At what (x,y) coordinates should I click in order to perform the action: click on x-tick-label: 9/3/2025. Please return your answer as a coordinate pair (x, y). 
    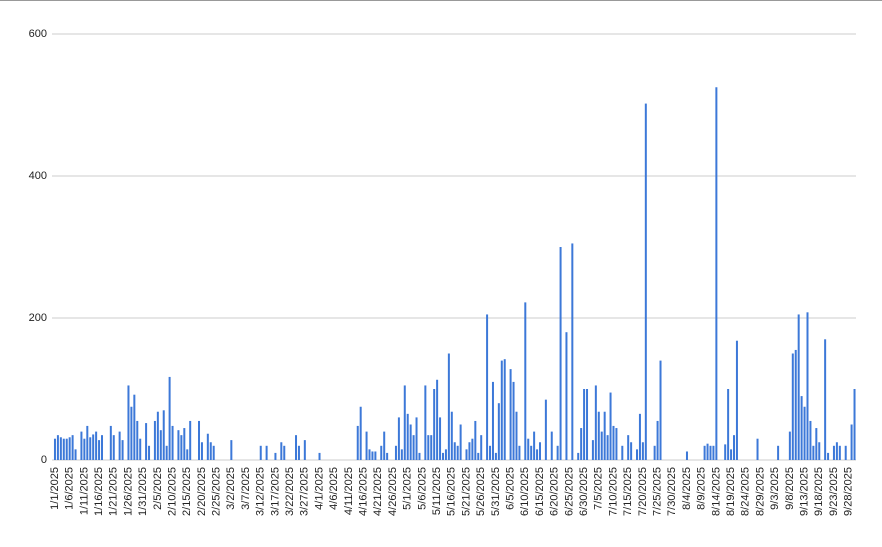
    Looking at the image, I should click on (775, 488).